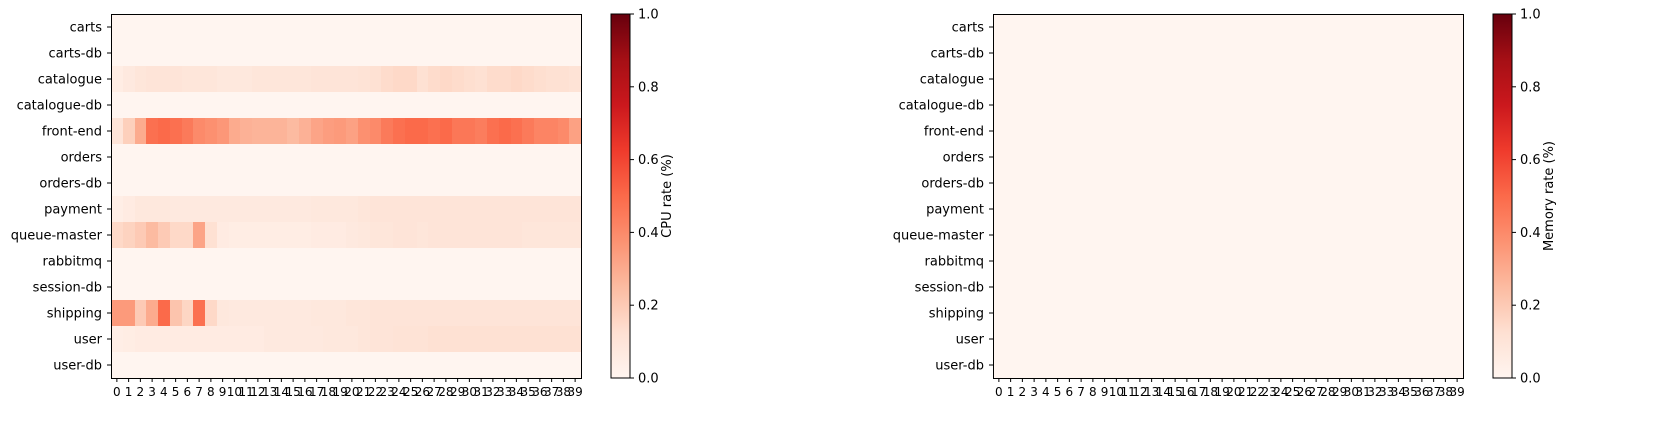  I want to click on x-tick-label: 10, so click(234, 392).